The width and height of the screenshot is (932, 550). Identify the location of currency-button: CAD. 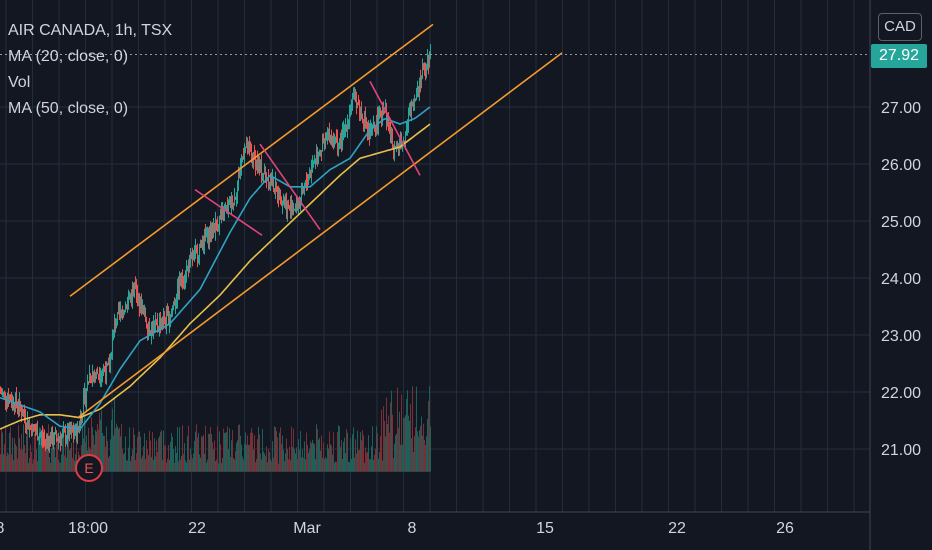
(900, 27).